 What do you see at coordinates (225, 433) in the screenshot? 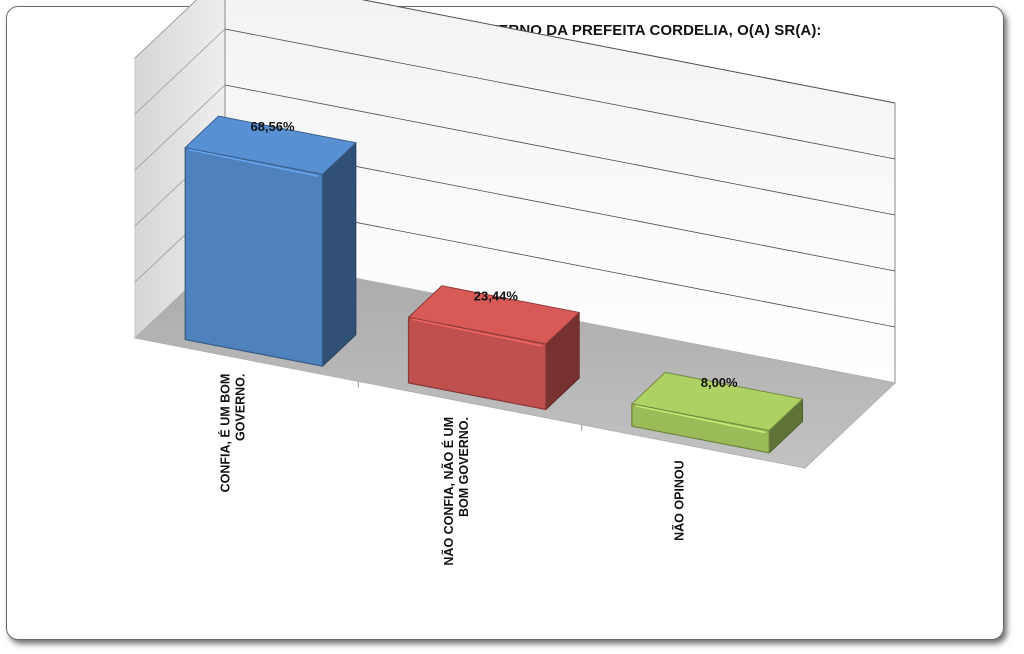
I see `category-label: CONFIA, É UM BOM` at bounding box center [225, 433].